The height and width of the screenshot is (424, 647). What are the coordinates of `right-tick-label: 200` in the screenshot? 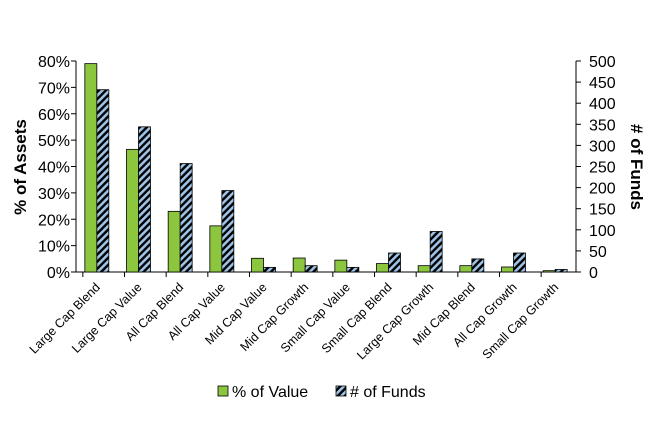 It's located at (602, 189).